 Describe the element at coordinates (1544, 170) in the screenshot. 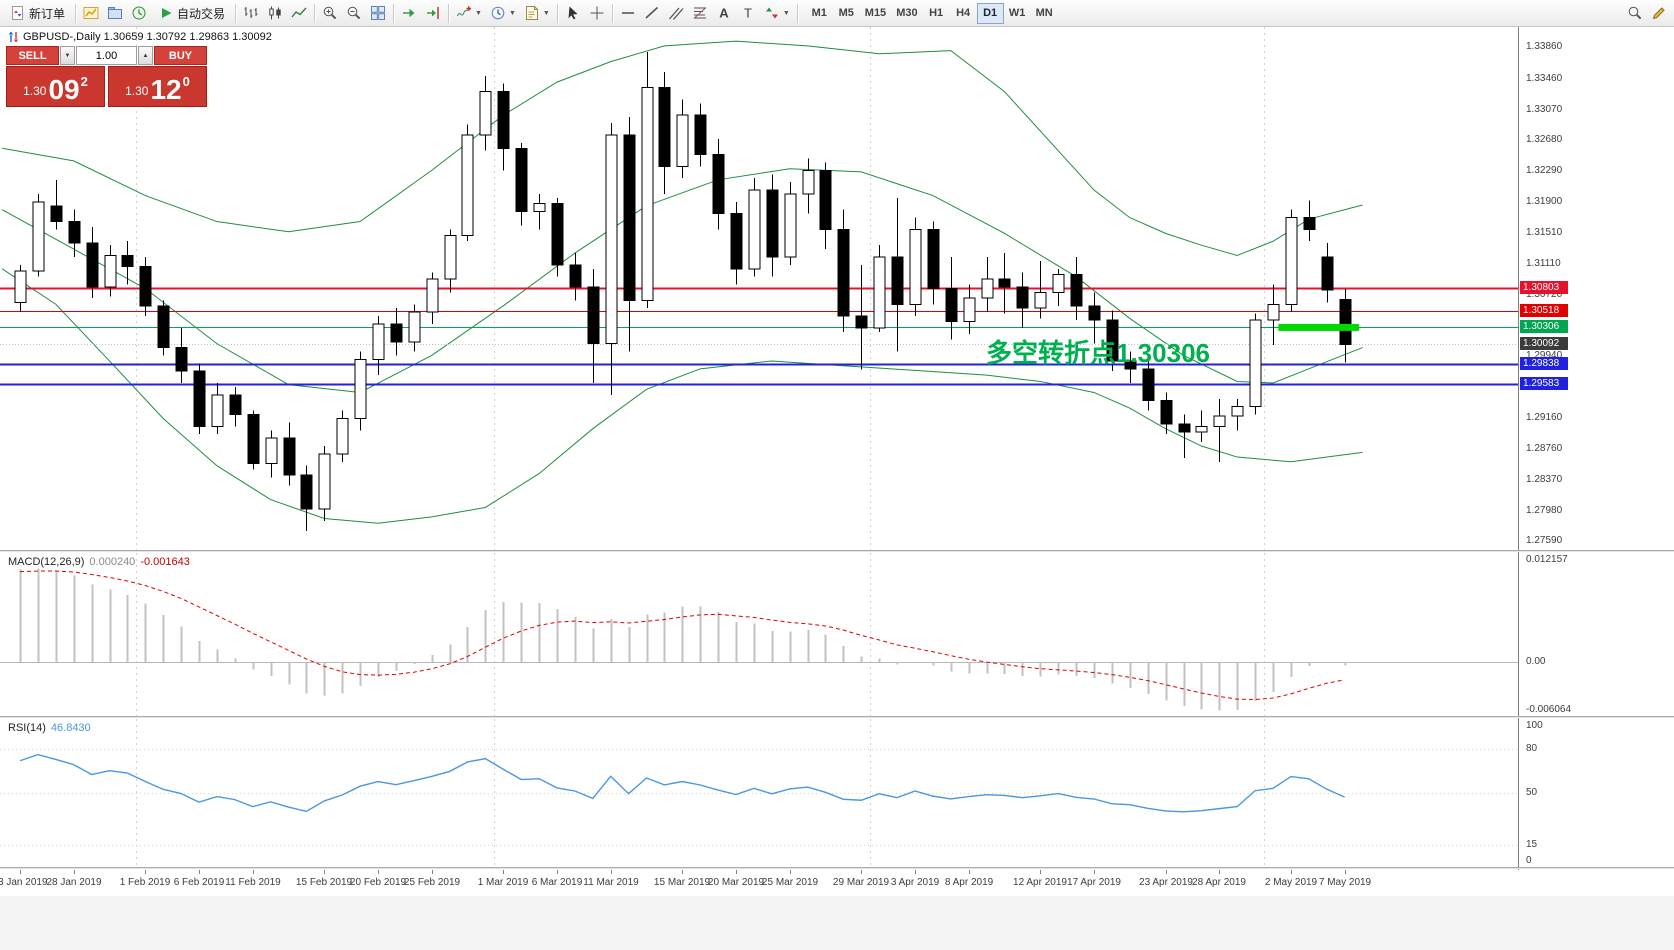

I see `price-tick: 1.32290` at that location.